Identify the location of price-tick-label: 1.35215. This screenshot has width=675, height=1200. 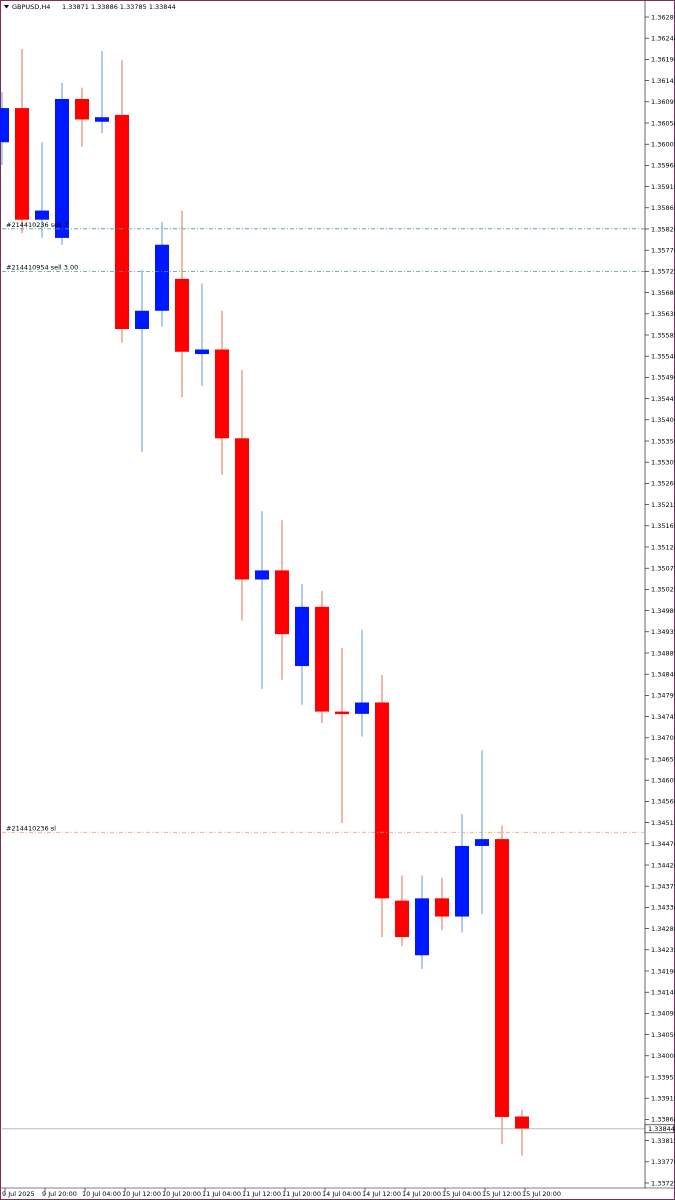
(663, 505).